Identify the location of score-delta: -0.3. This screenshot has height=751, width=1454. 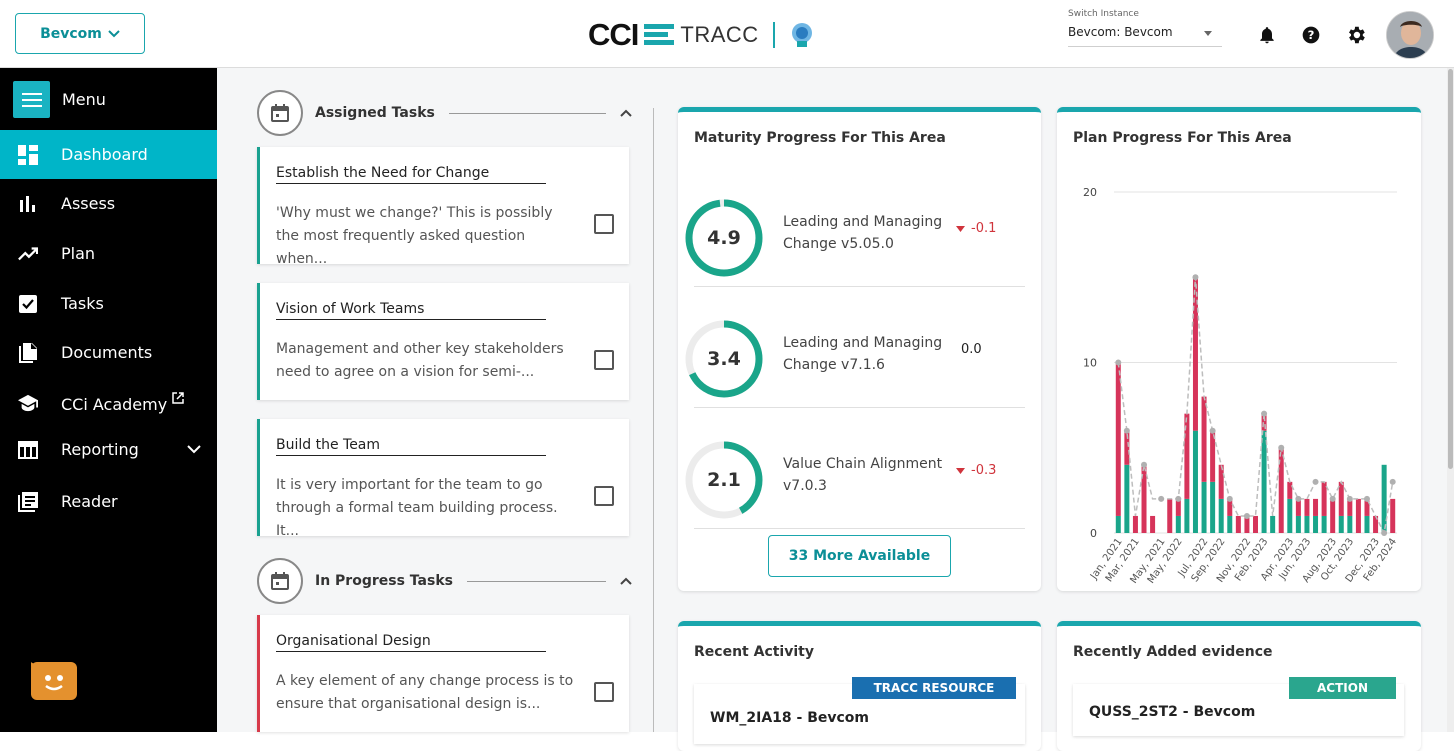
(976, 470).